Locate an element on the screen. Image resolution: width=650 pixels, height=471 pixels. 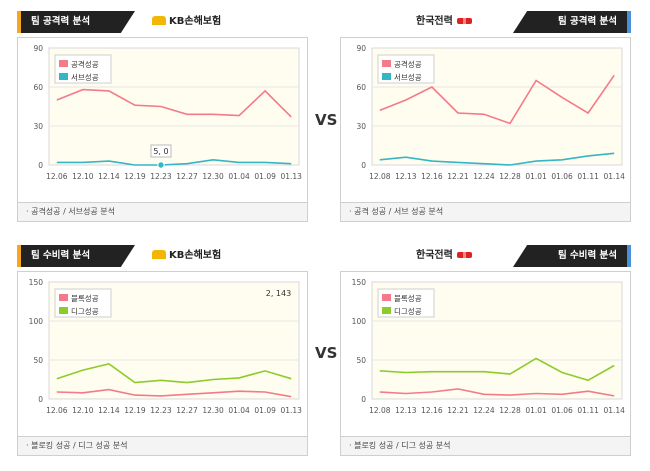
x-tick-label: 01.06 is located at coordinates (562, 410).